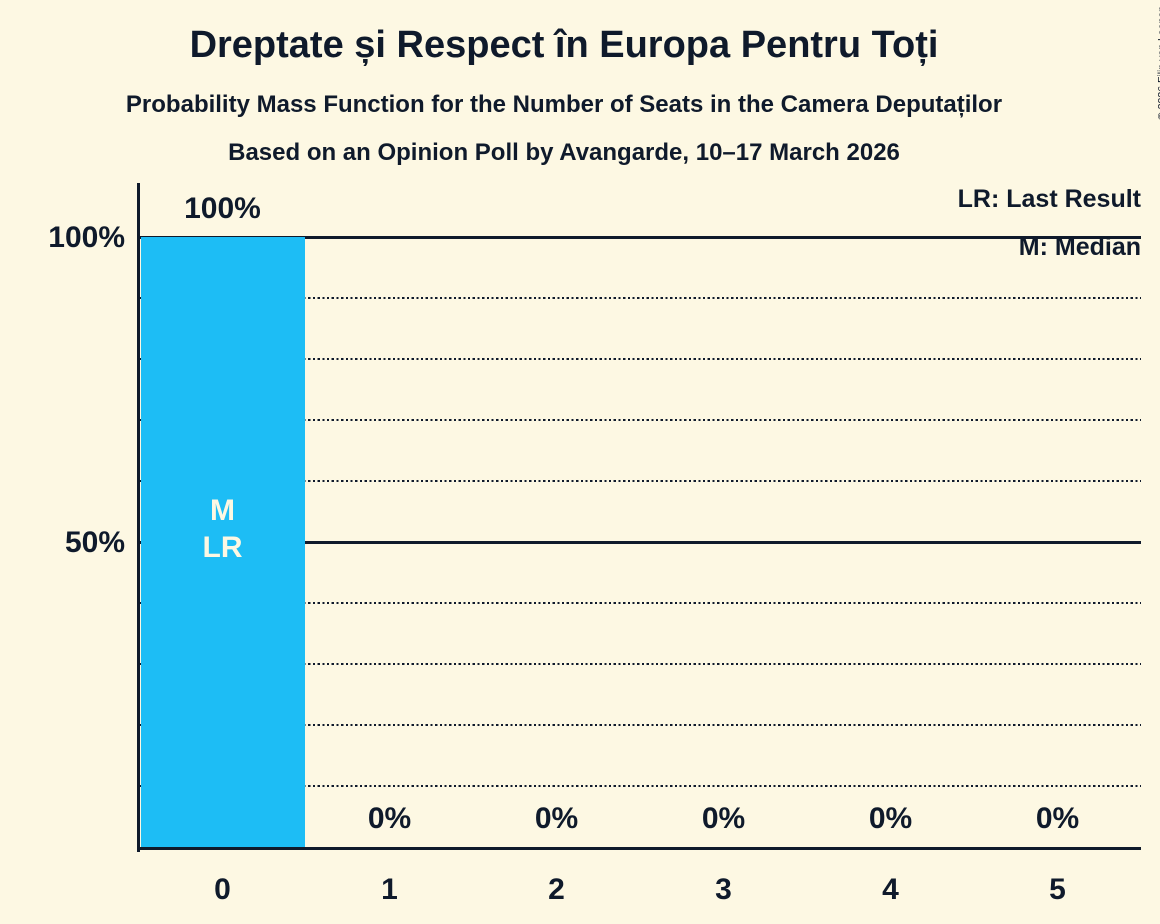 The width and height of the screenshot is (1160, 924). Describe the element at coordinates (723, 818) in the screenshot. I see `bar-value-label-seats-3: 0%` at that location.